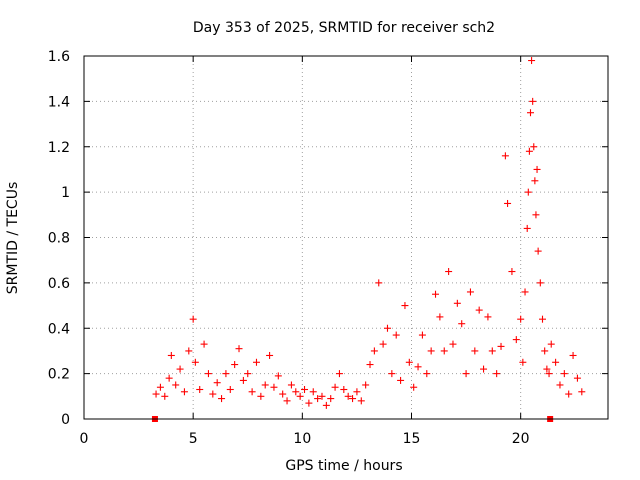  What do you see at coordinates (65, 193) in the screenshot?
I see `y-tick-label: 1` at bounding box center [65, 193].